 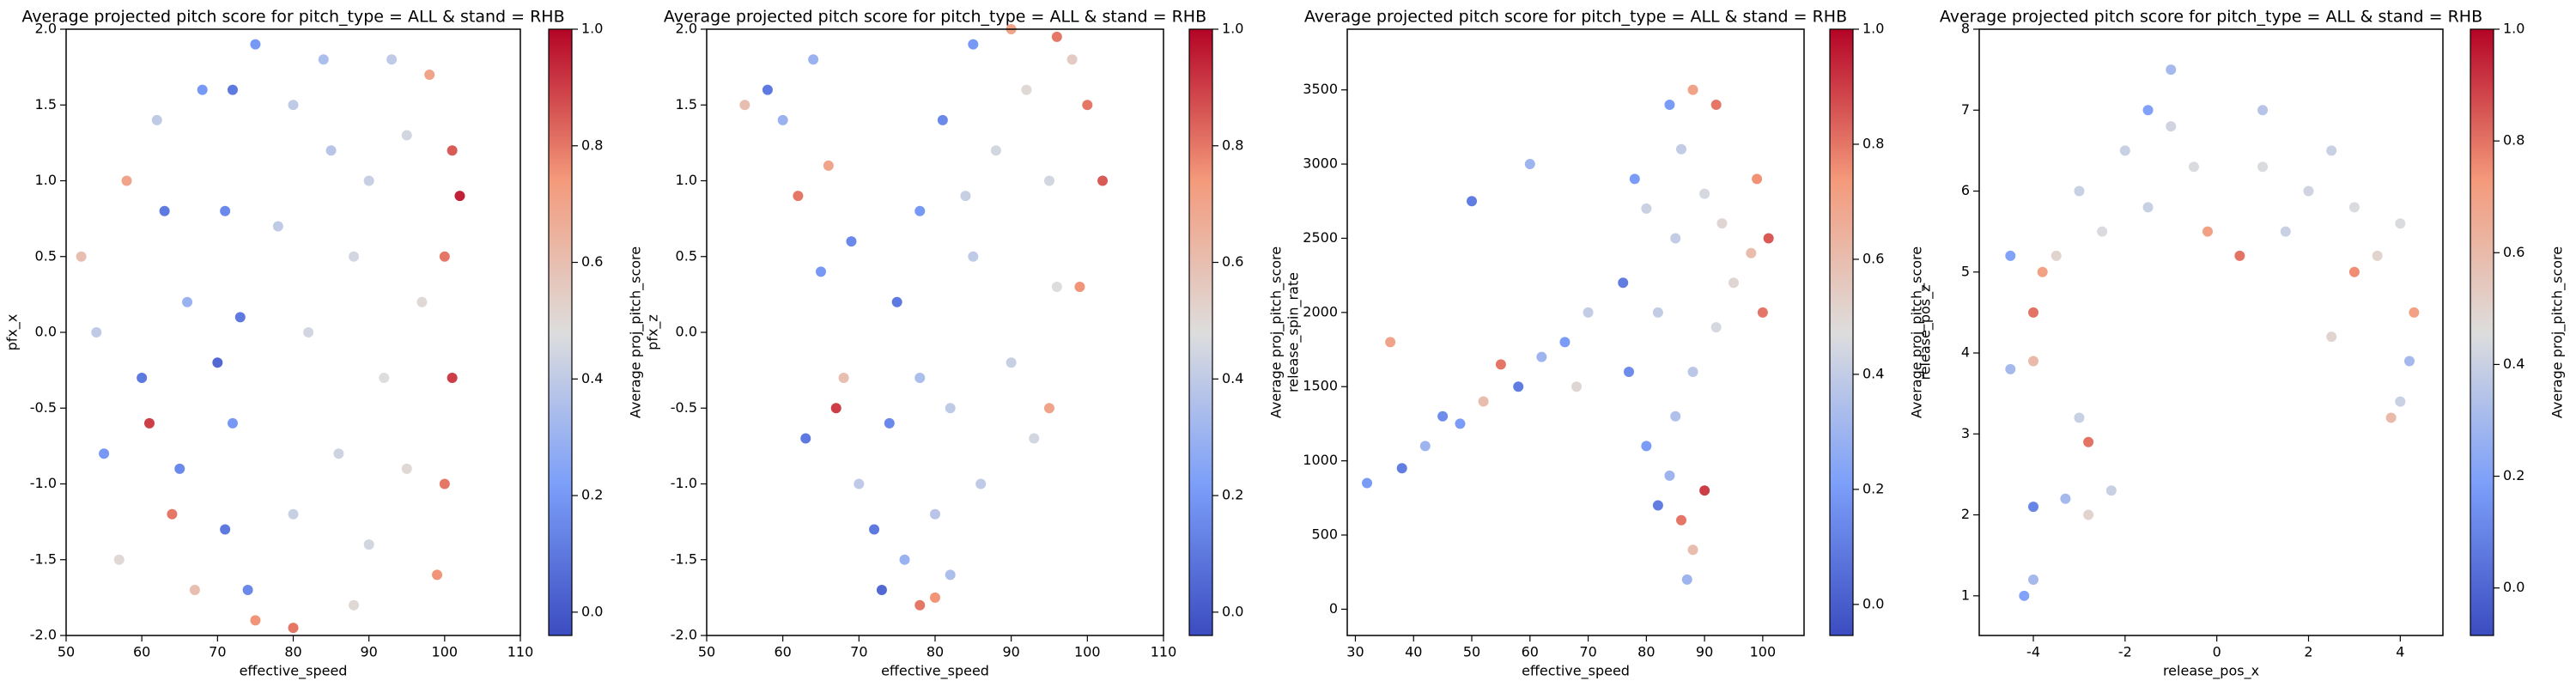 What do you see at coordinates (1966, 109) in the screenshot?
I see `y-tick-label: 7` at bounding box center [1966, 109].